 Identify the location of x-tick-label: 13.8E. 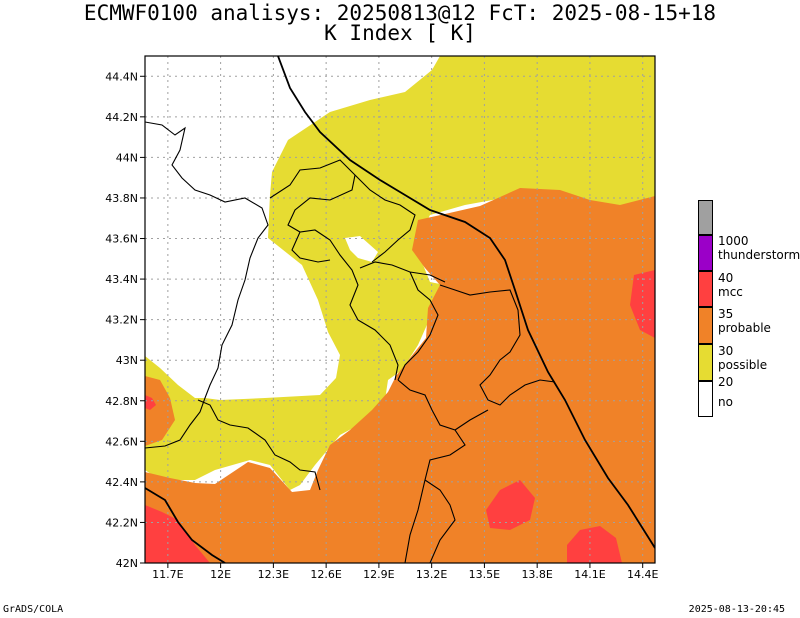
(536, 574).